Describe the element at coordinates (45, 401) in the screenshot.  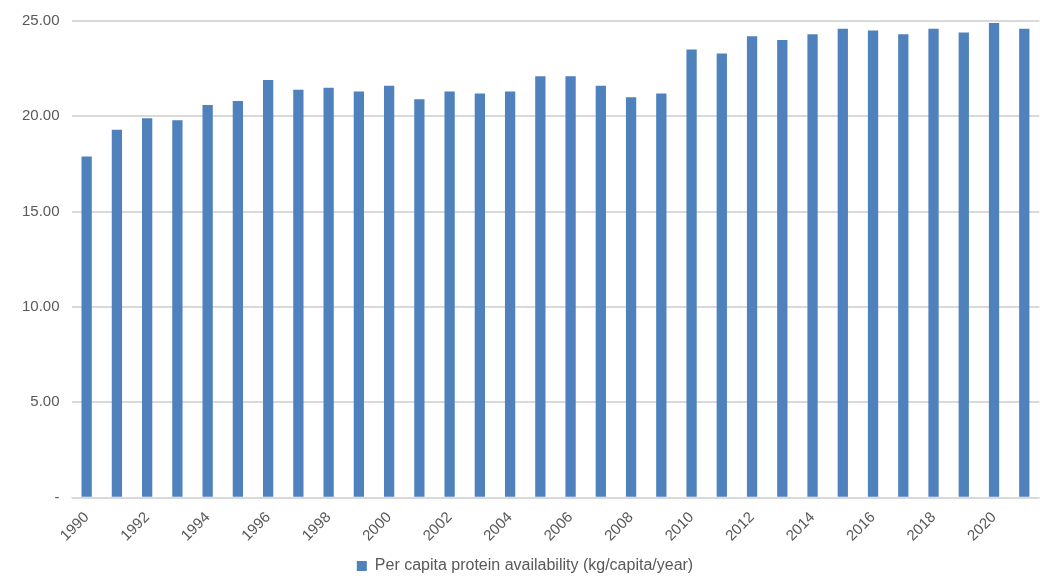
I see `y-tick-label: 5.00` at that location.